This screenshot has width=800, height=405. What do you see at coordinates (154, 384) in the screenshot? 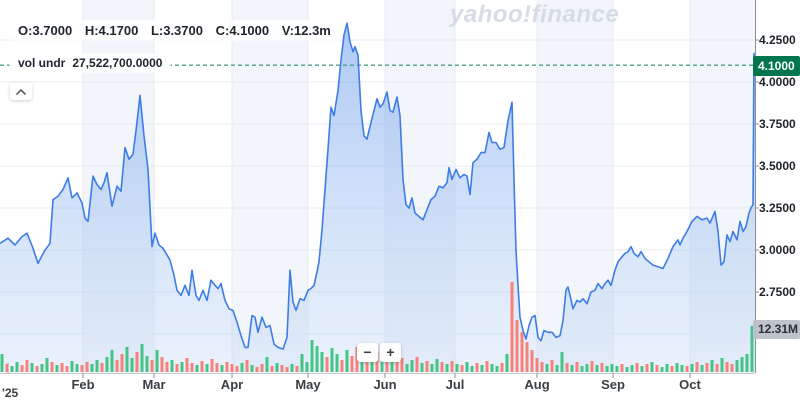
I see `x-axis-month-label: Mar` at bounding box center [154, 384].